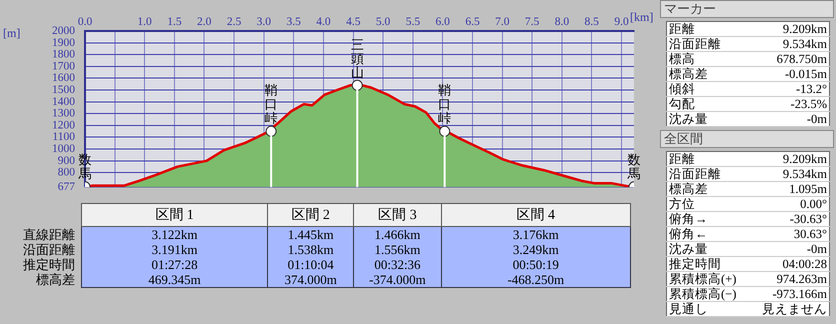 The width and height of the screenshot is (836, 324). Describe the element at coordinates (234, 22) in the screenshot. I see `x-tick-label: 2.5` at that location.